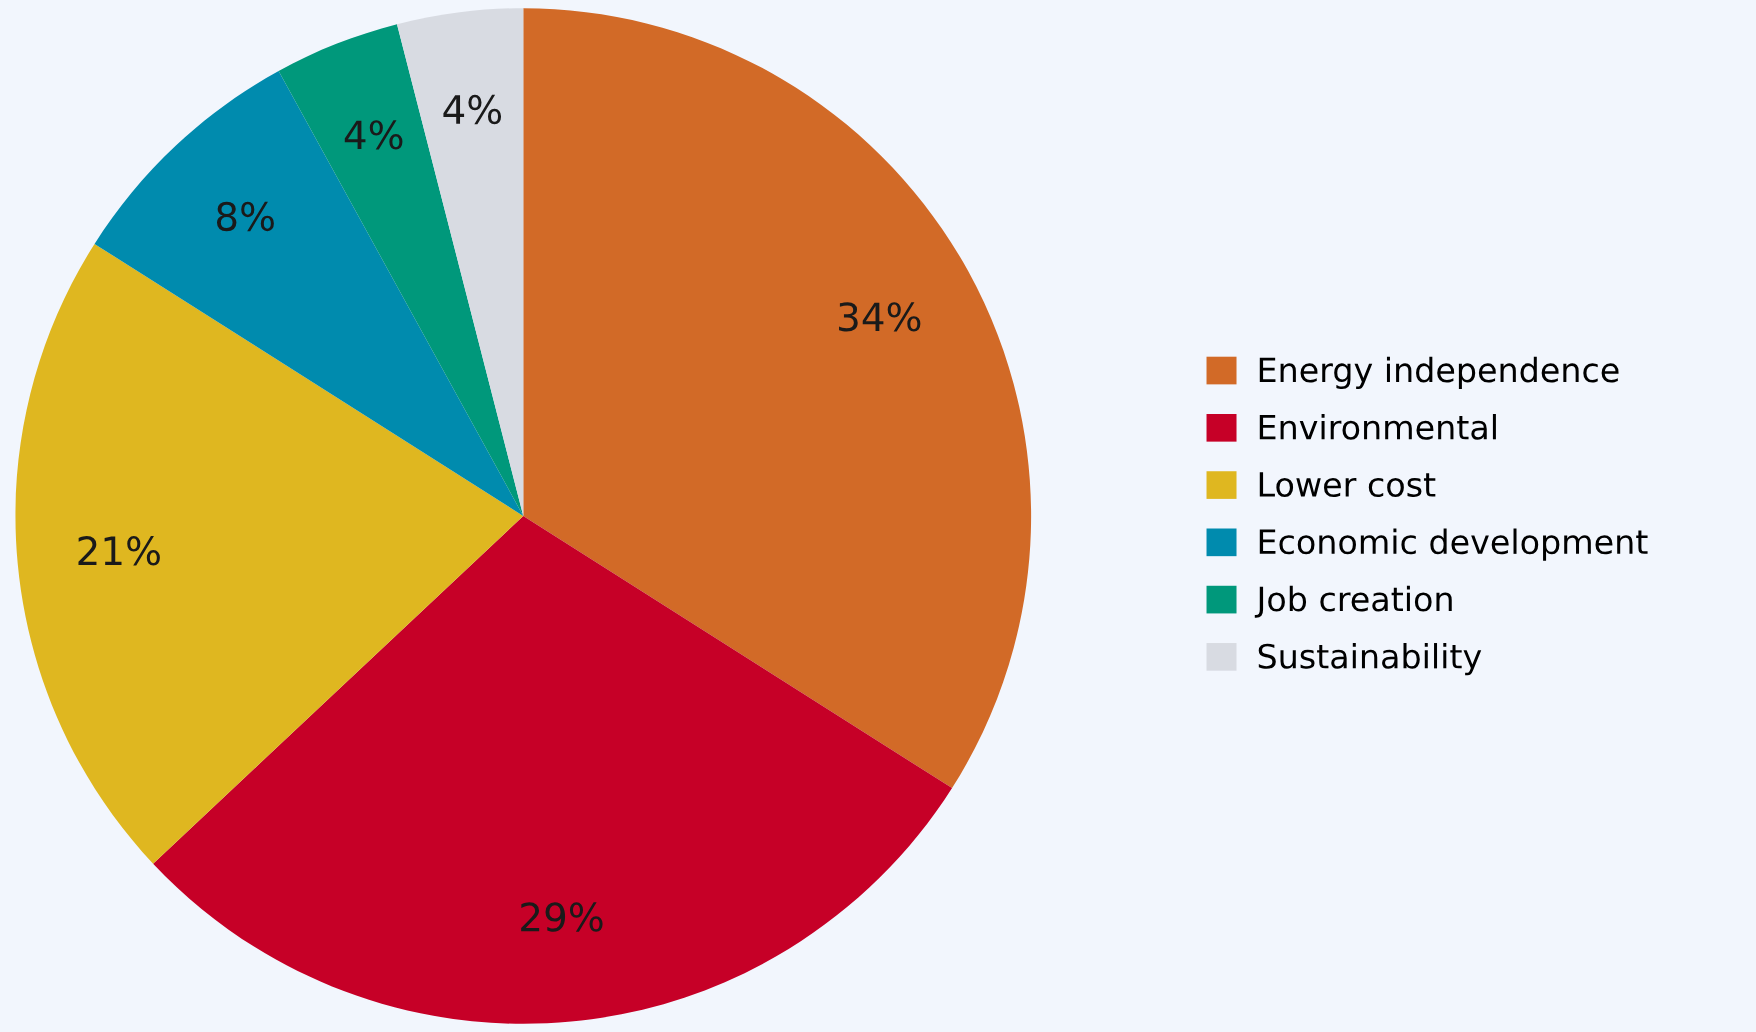  What do you see at coordinates (562, 917) in the screenshot?
I see `data-label: 29%` at bounding box center [562, 917].